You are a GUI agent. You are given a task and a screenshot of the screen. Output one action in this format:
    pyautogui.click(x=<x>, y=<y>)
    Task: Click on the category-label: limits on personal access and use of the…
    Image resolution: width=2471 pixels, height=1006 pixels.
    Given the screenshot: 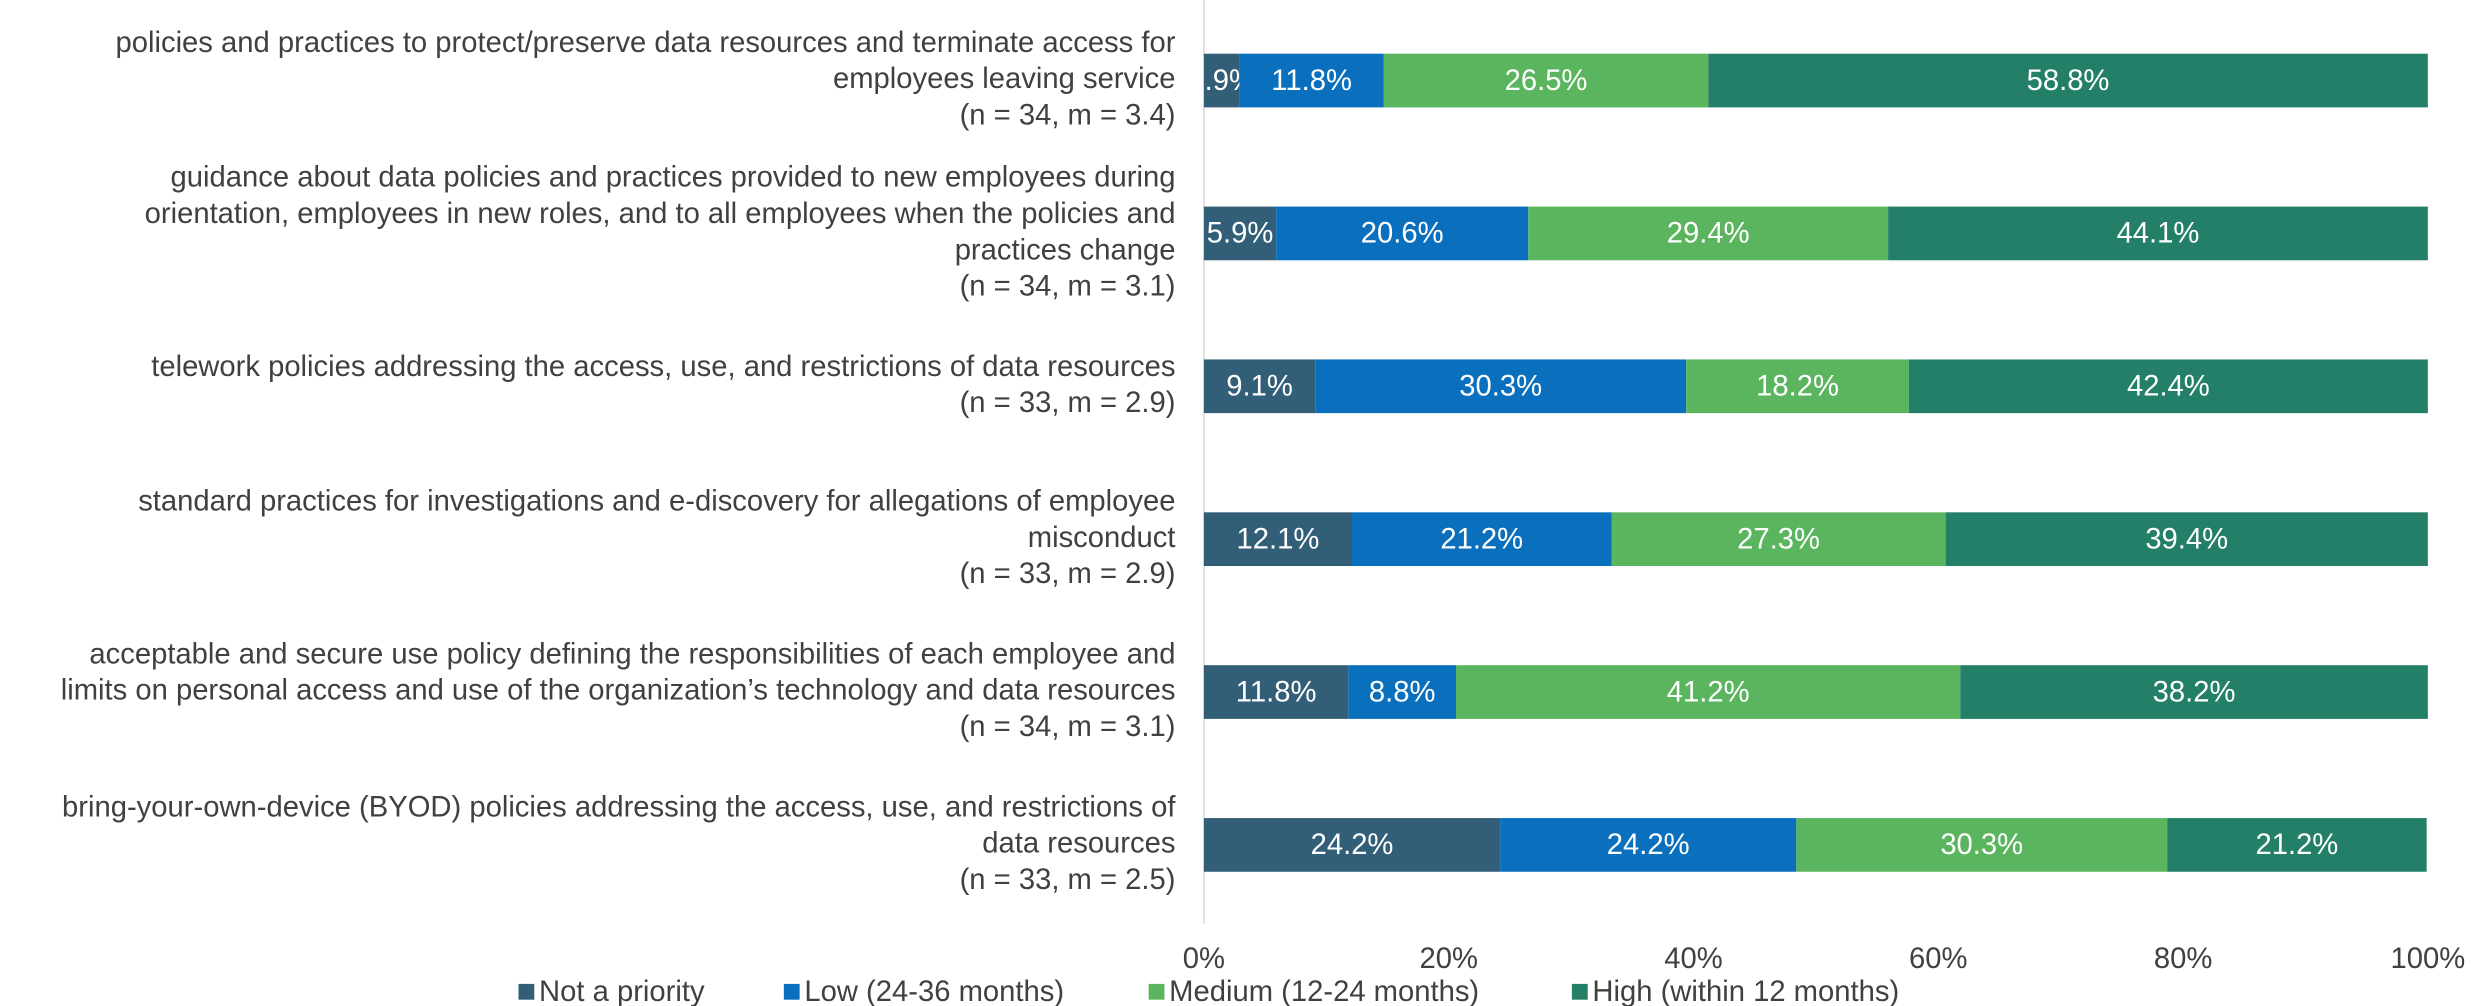 What is the action you would take?
    pyautogui.click(x=618, y=691)
    